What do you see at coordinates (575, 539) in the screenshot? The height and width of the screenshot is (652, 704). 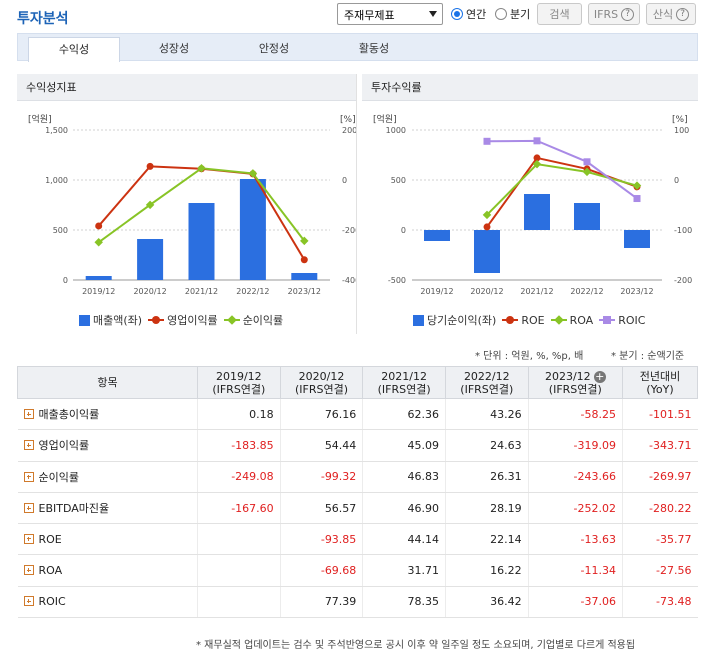 I see `table-cell: -13.63` at bounding box center [575, 539].